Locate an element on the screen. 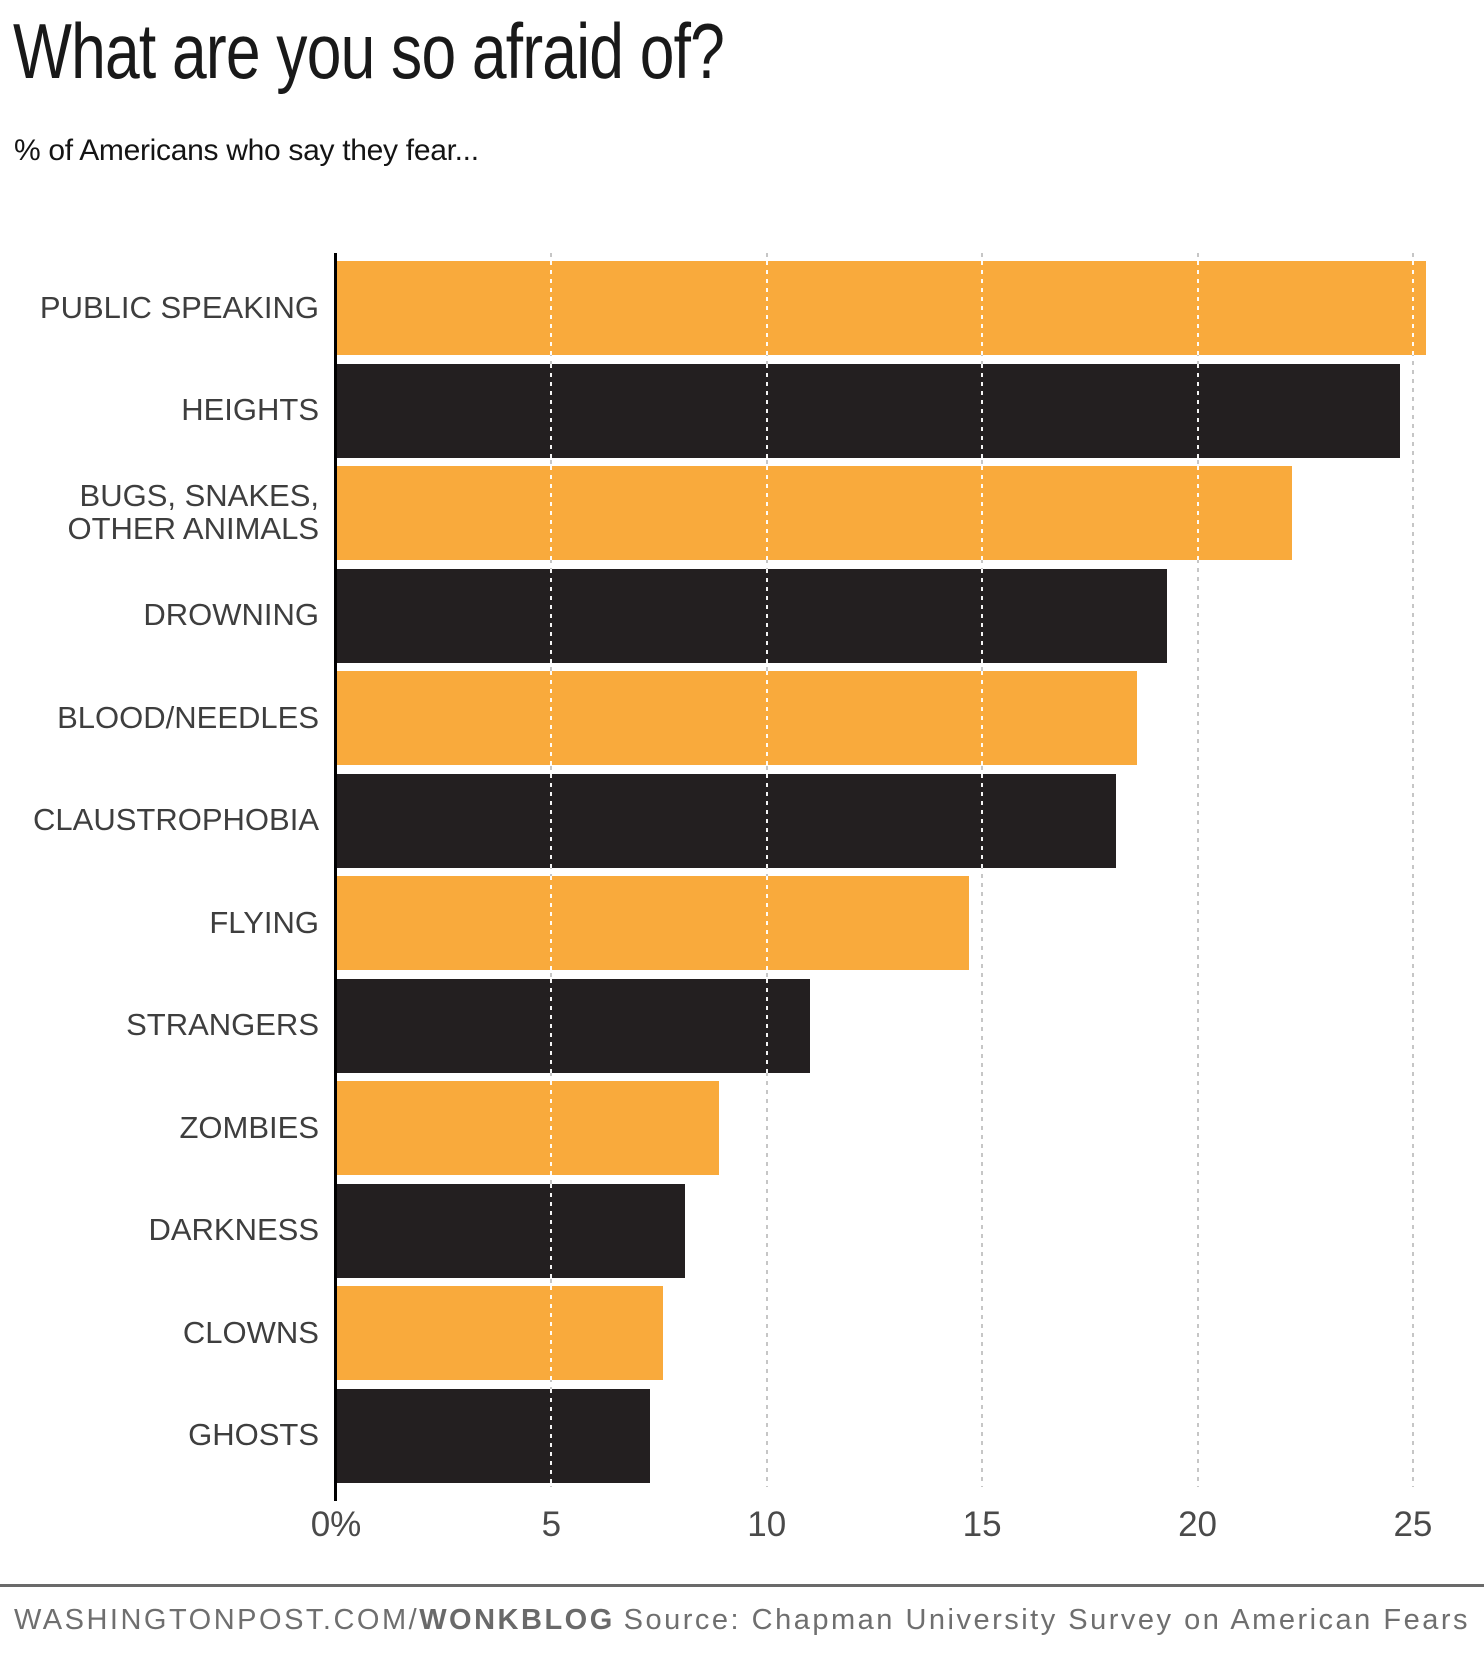 The width and height of the screenshot is (1484, 1659). footer-rule is located at coordinates (742, 1585).